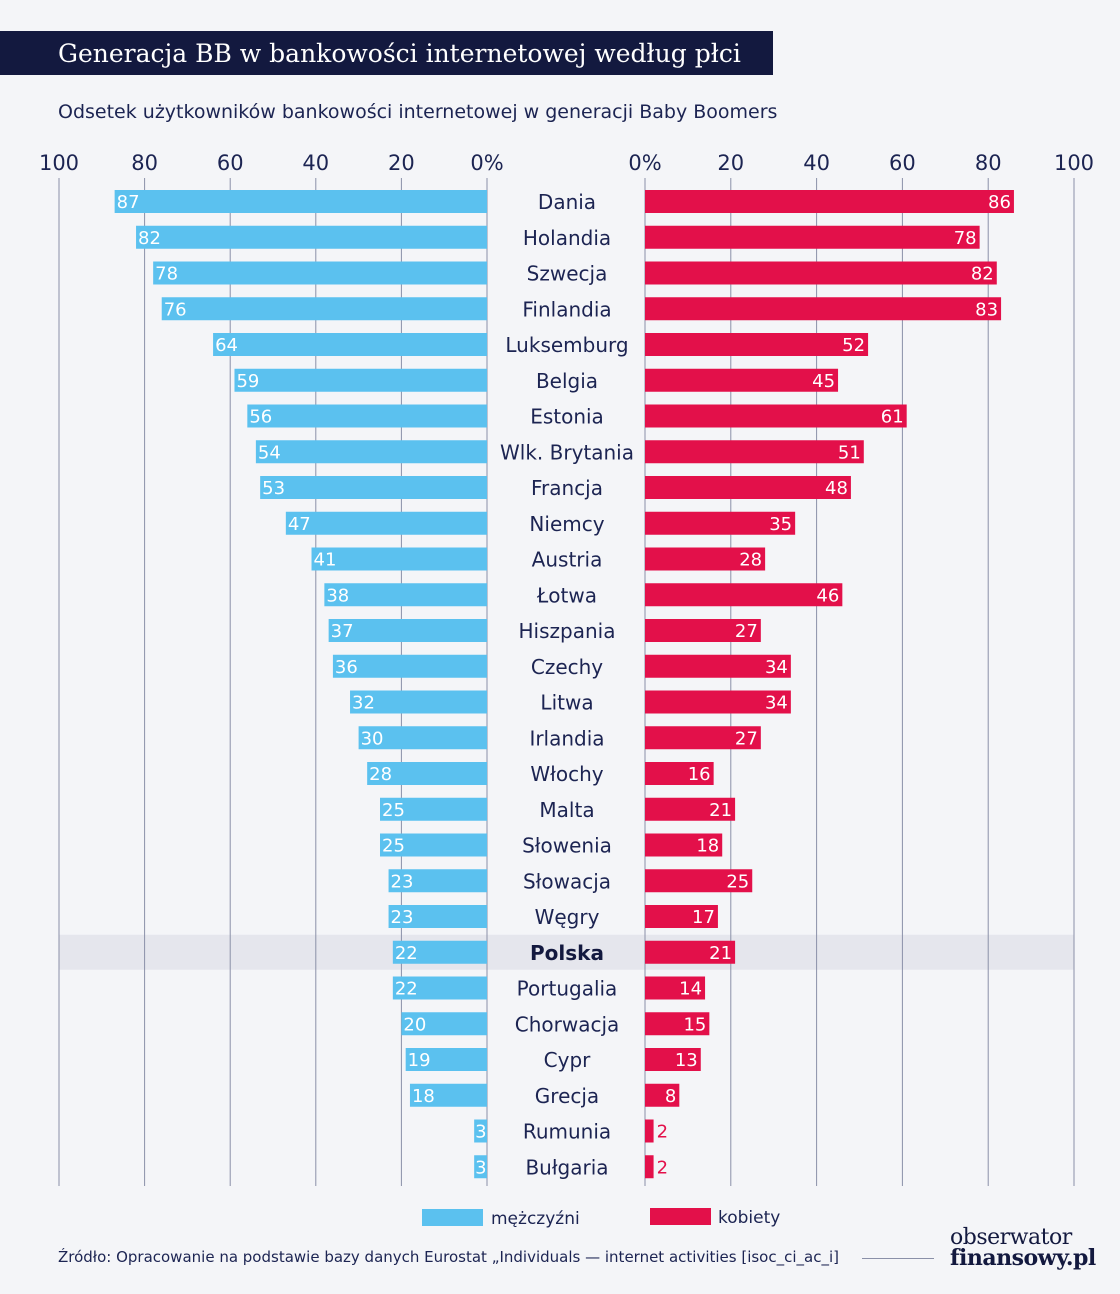  Describe the element at coordinates (699, 774) in the screenshot. I see `label-women-16: 16` at that location.